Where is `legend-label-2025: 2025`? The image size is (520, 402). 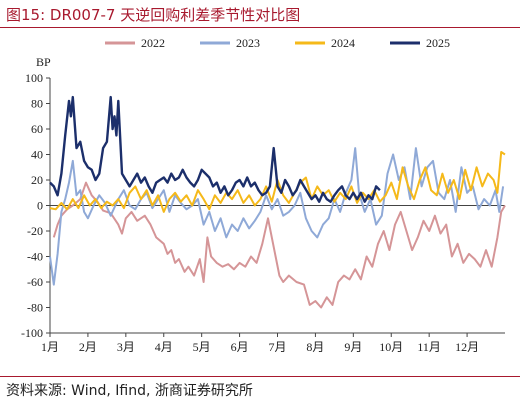 legend-label-2025: 2025 is located at coordinates (438, 43).